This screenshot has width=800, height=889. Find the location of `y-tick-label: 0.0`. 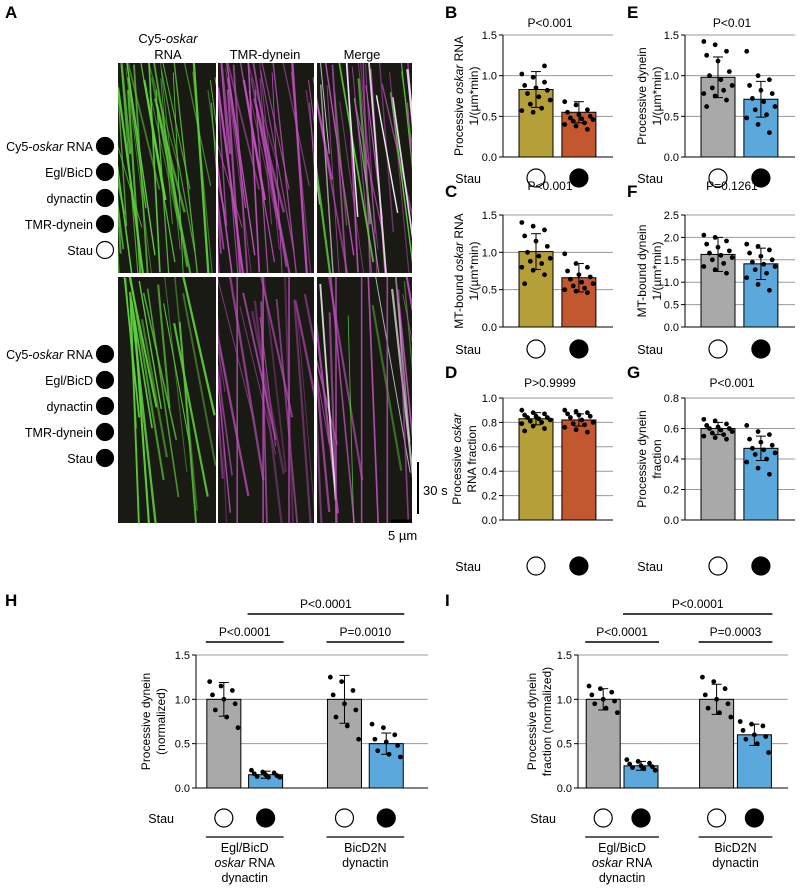

y-tick-label: 0.0 is located at coordinates (489, 328).